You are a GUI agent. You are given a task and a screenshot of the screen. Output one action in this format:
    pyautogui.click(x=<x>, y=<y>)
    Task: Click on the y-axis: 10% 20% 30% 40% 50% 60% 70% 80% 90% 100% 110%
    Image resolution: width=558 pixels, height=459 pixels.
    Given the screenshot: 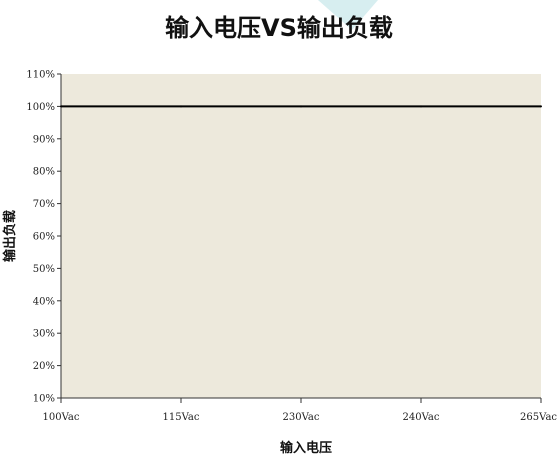 What is the action you would take?
    pyautogui.click(x=44, y=237)
    